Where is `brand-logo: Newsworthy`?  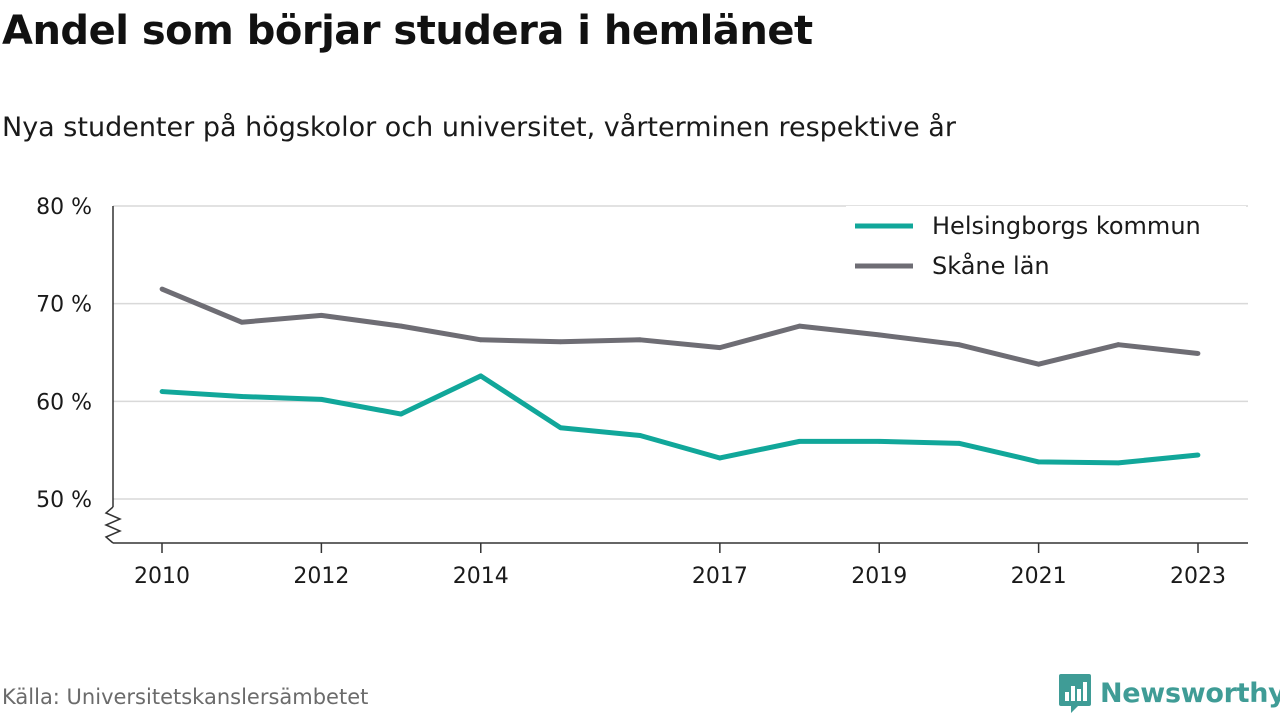
brand-logo: Newsworthy is located at coordinates (1169, 693).